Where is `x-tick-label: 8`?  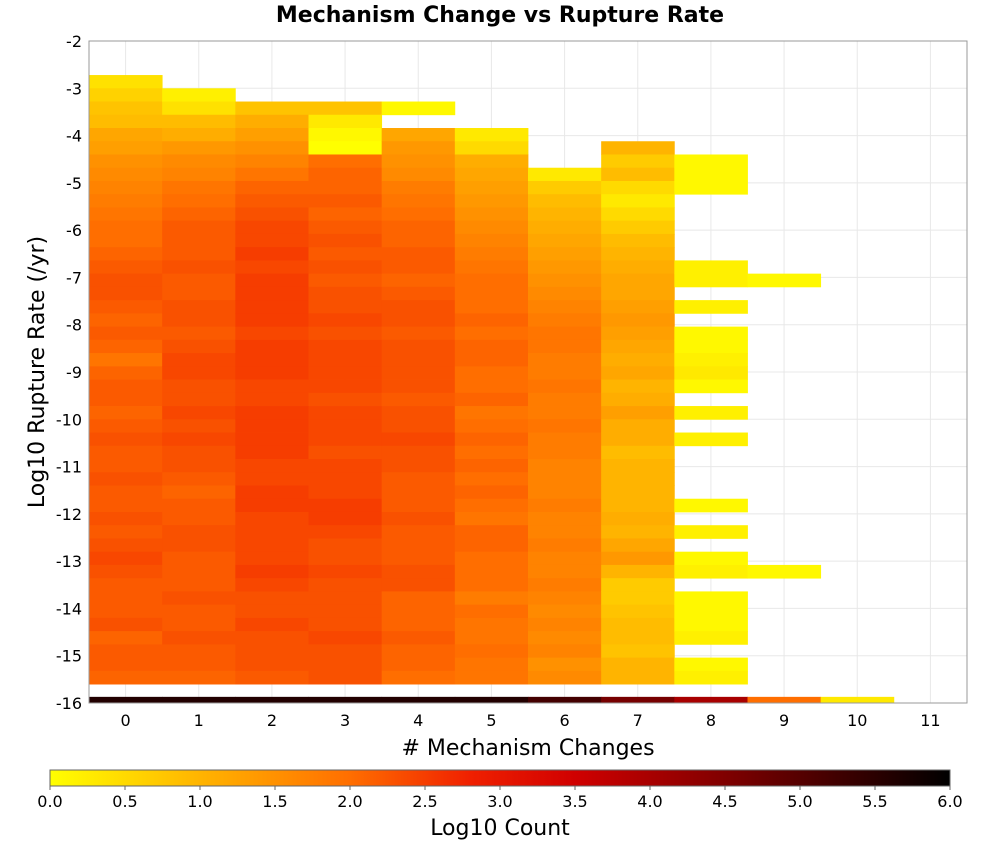
x-tick-label: 8 is located at coordinates (711, 720).